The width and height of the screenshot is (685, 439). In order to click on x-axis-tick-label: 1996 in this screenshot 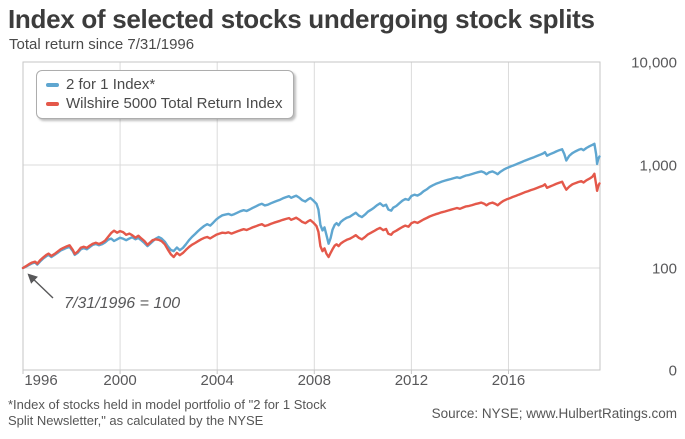, I will do `click(40, 380)`.